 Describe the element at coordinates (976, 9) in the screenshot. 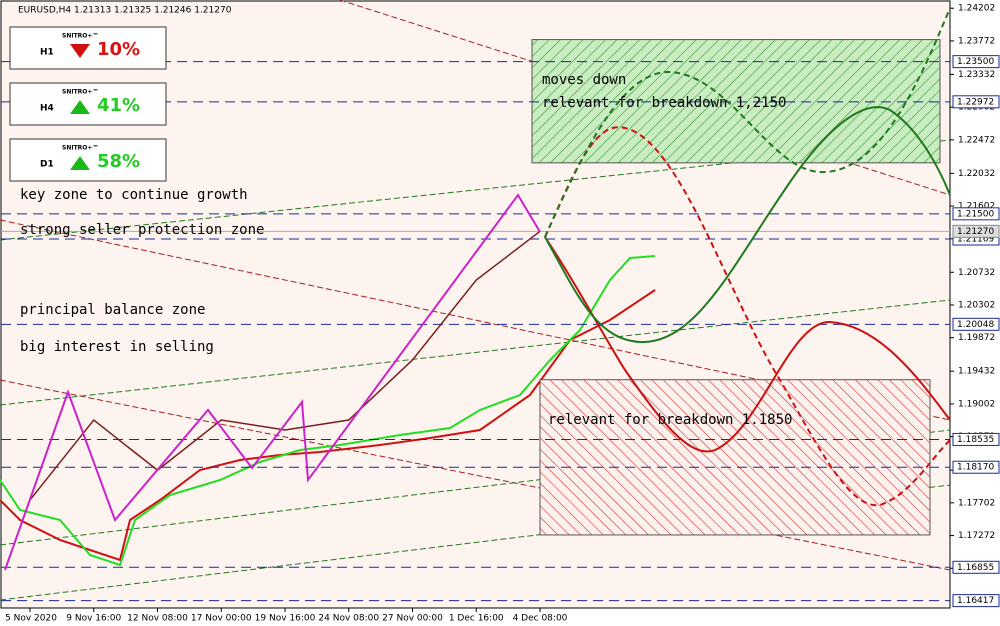

I see `y-tick-label: 1.24202` at that location.